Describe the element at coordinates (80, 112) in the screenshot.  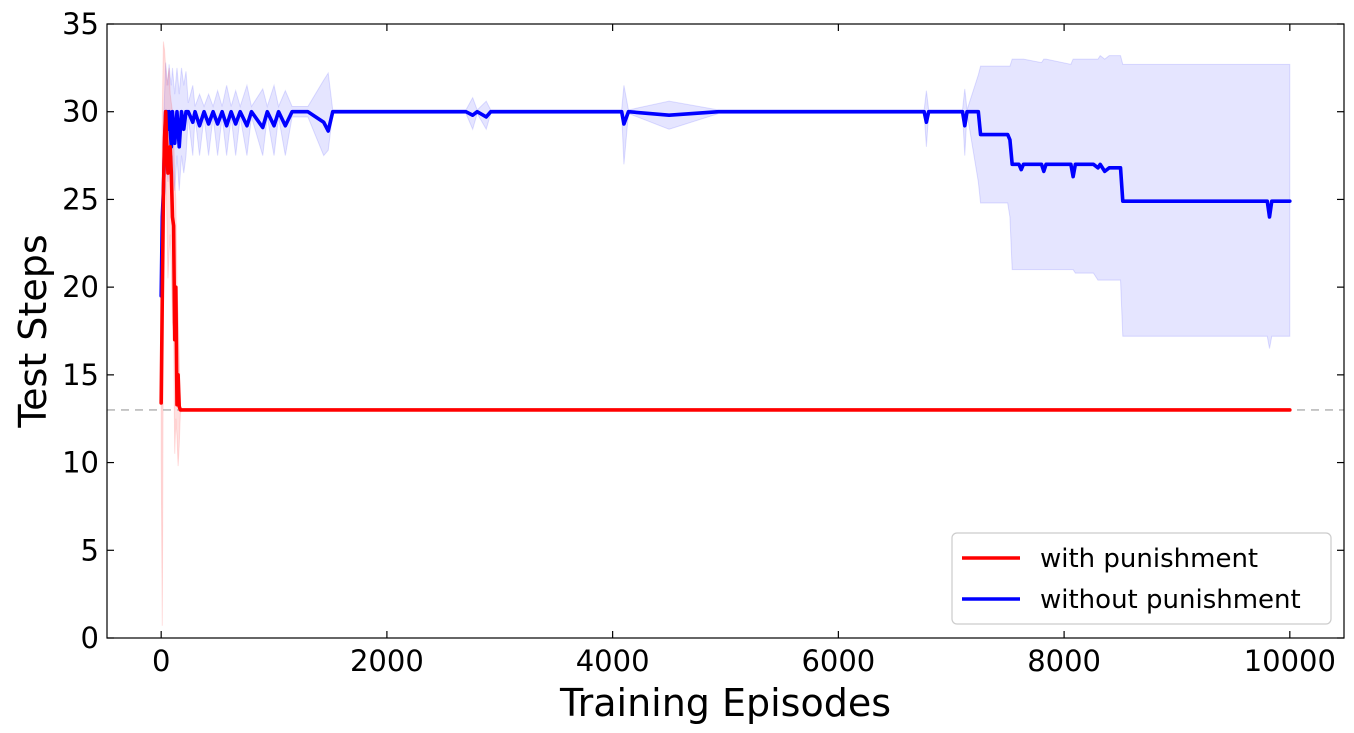
I see `y-tick-label: 30` at that location.